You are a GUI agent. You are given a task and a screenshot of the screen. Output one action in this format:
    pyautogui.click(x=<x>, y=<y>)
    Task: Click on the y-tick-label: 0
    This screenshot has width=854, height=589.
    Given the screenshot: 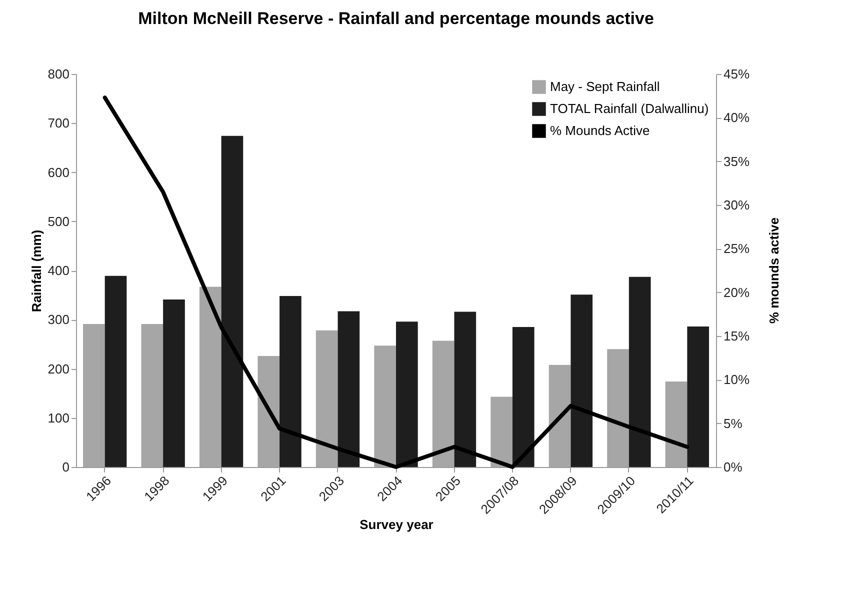 What is the action you would take?
    pyautogui.click(x=66, y=467)
    